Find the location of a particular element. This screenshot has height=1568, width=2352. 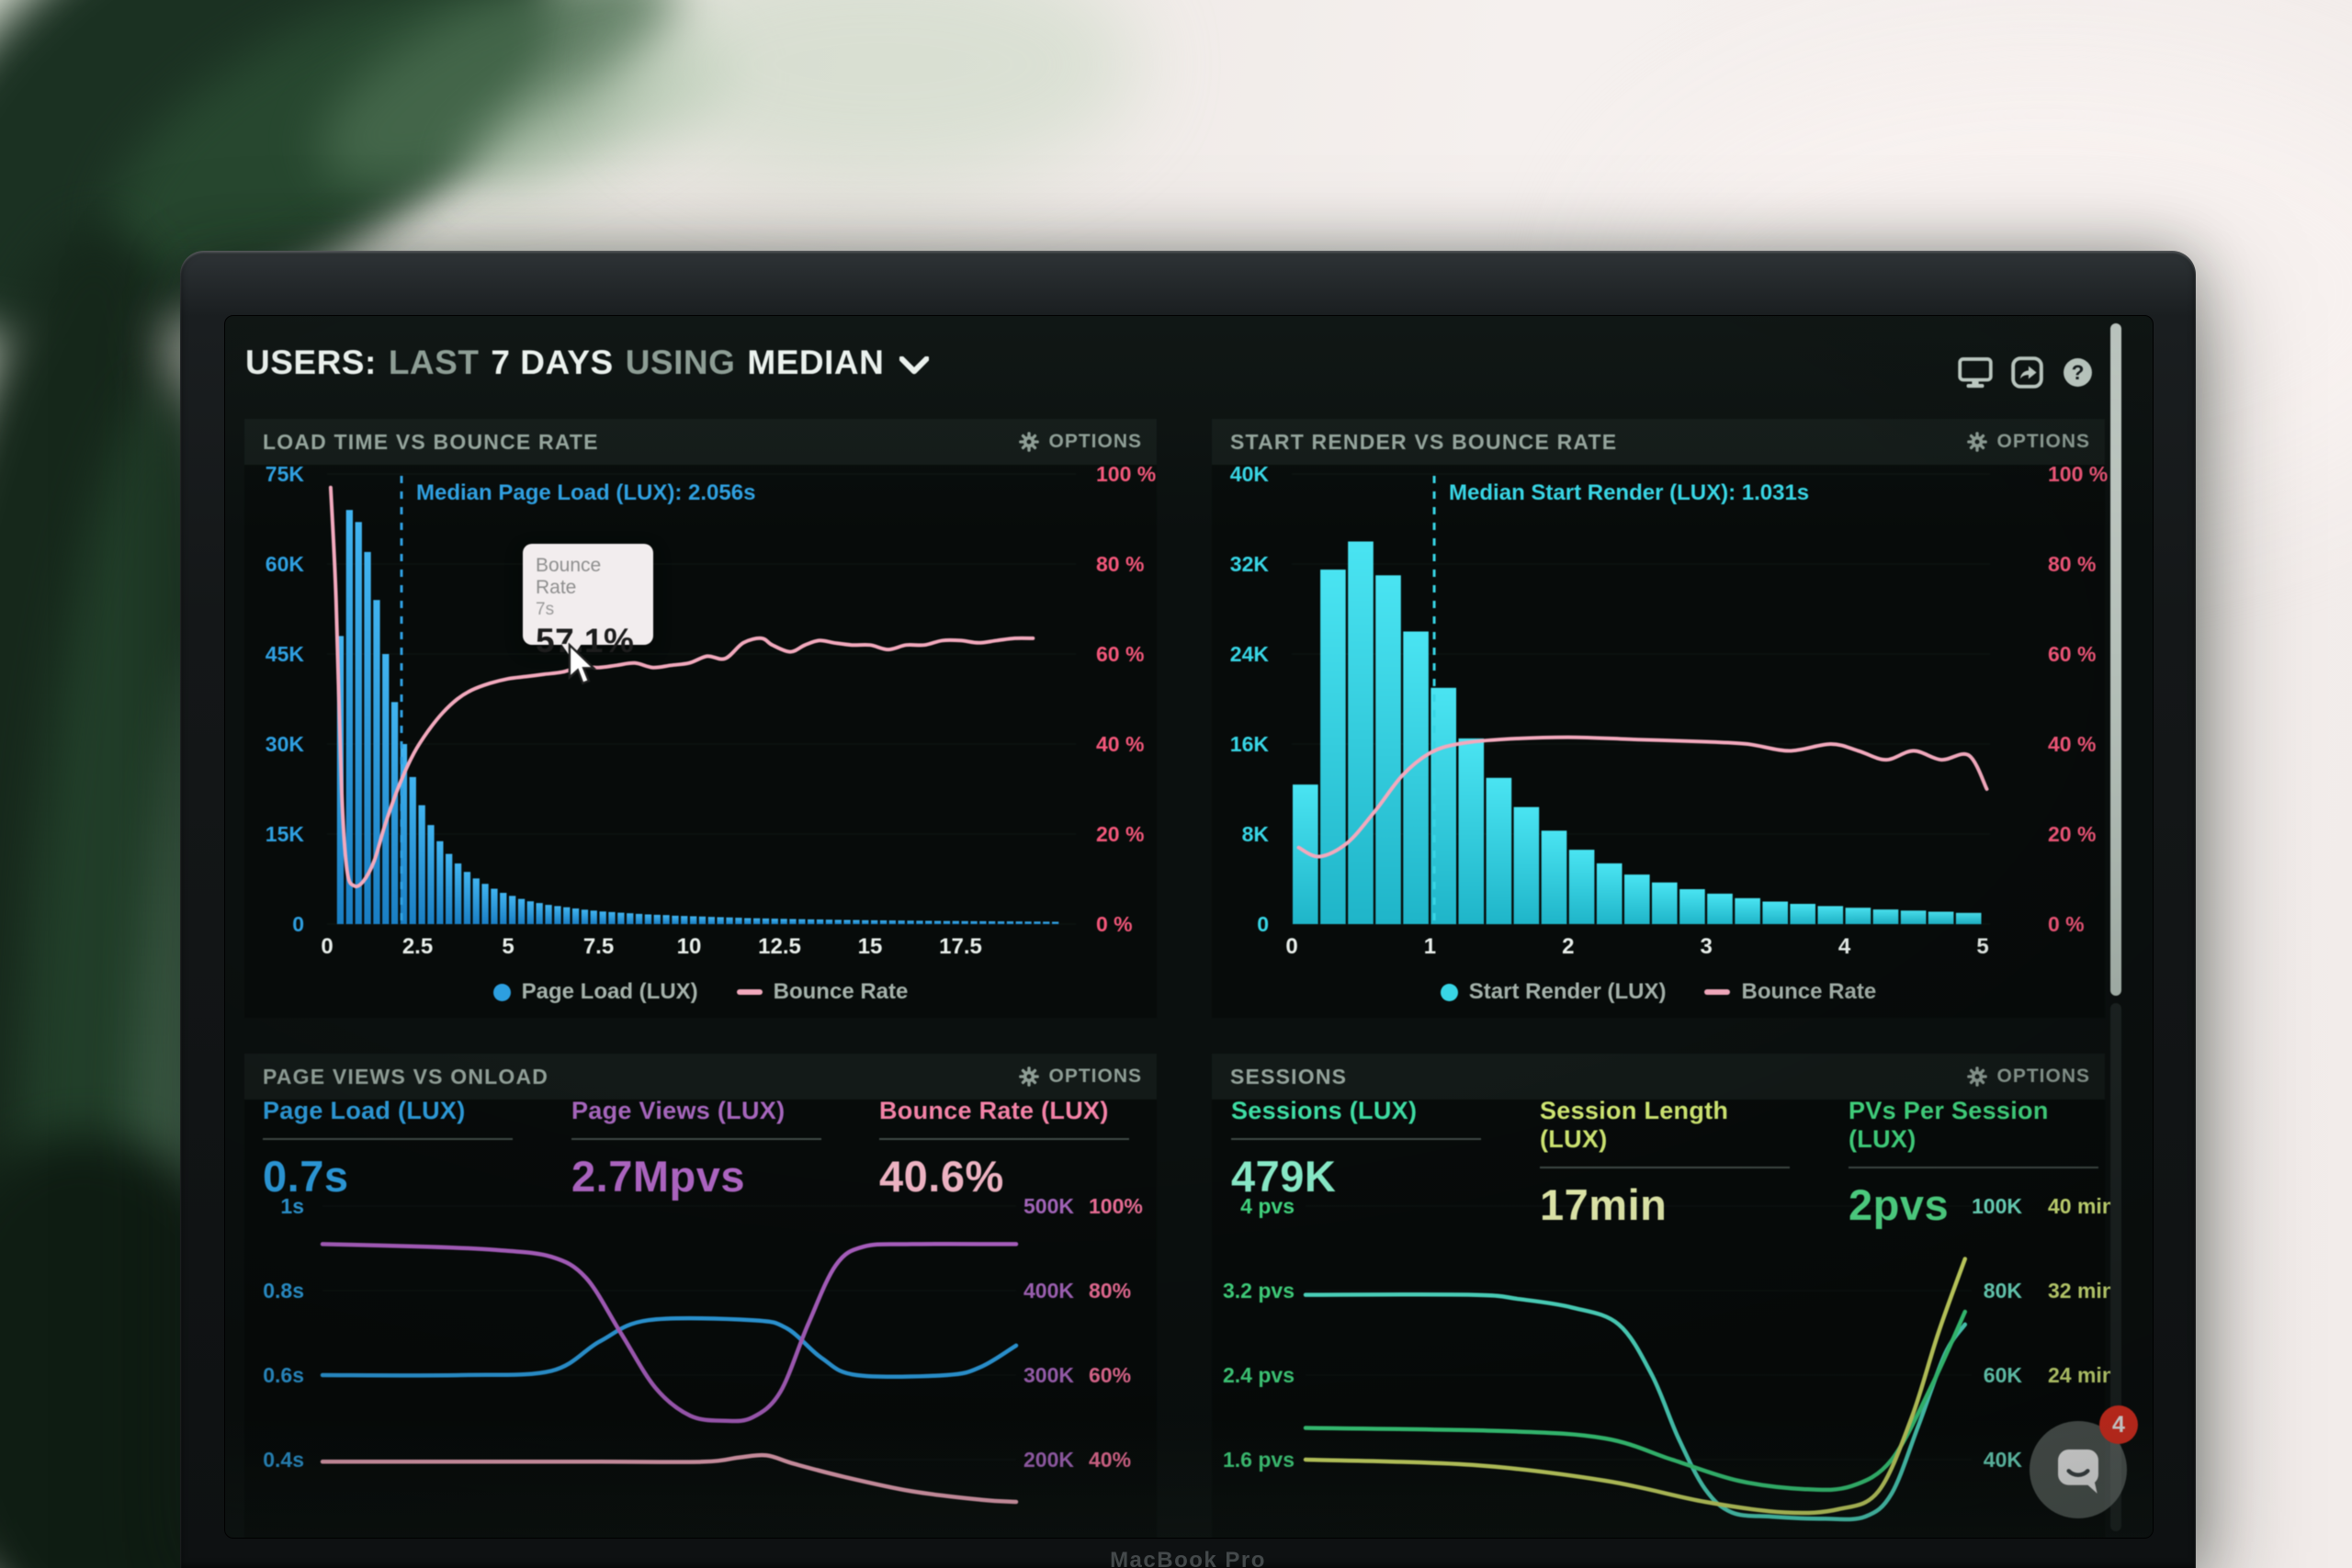

display-icon is located at coordinates (1976, 372).